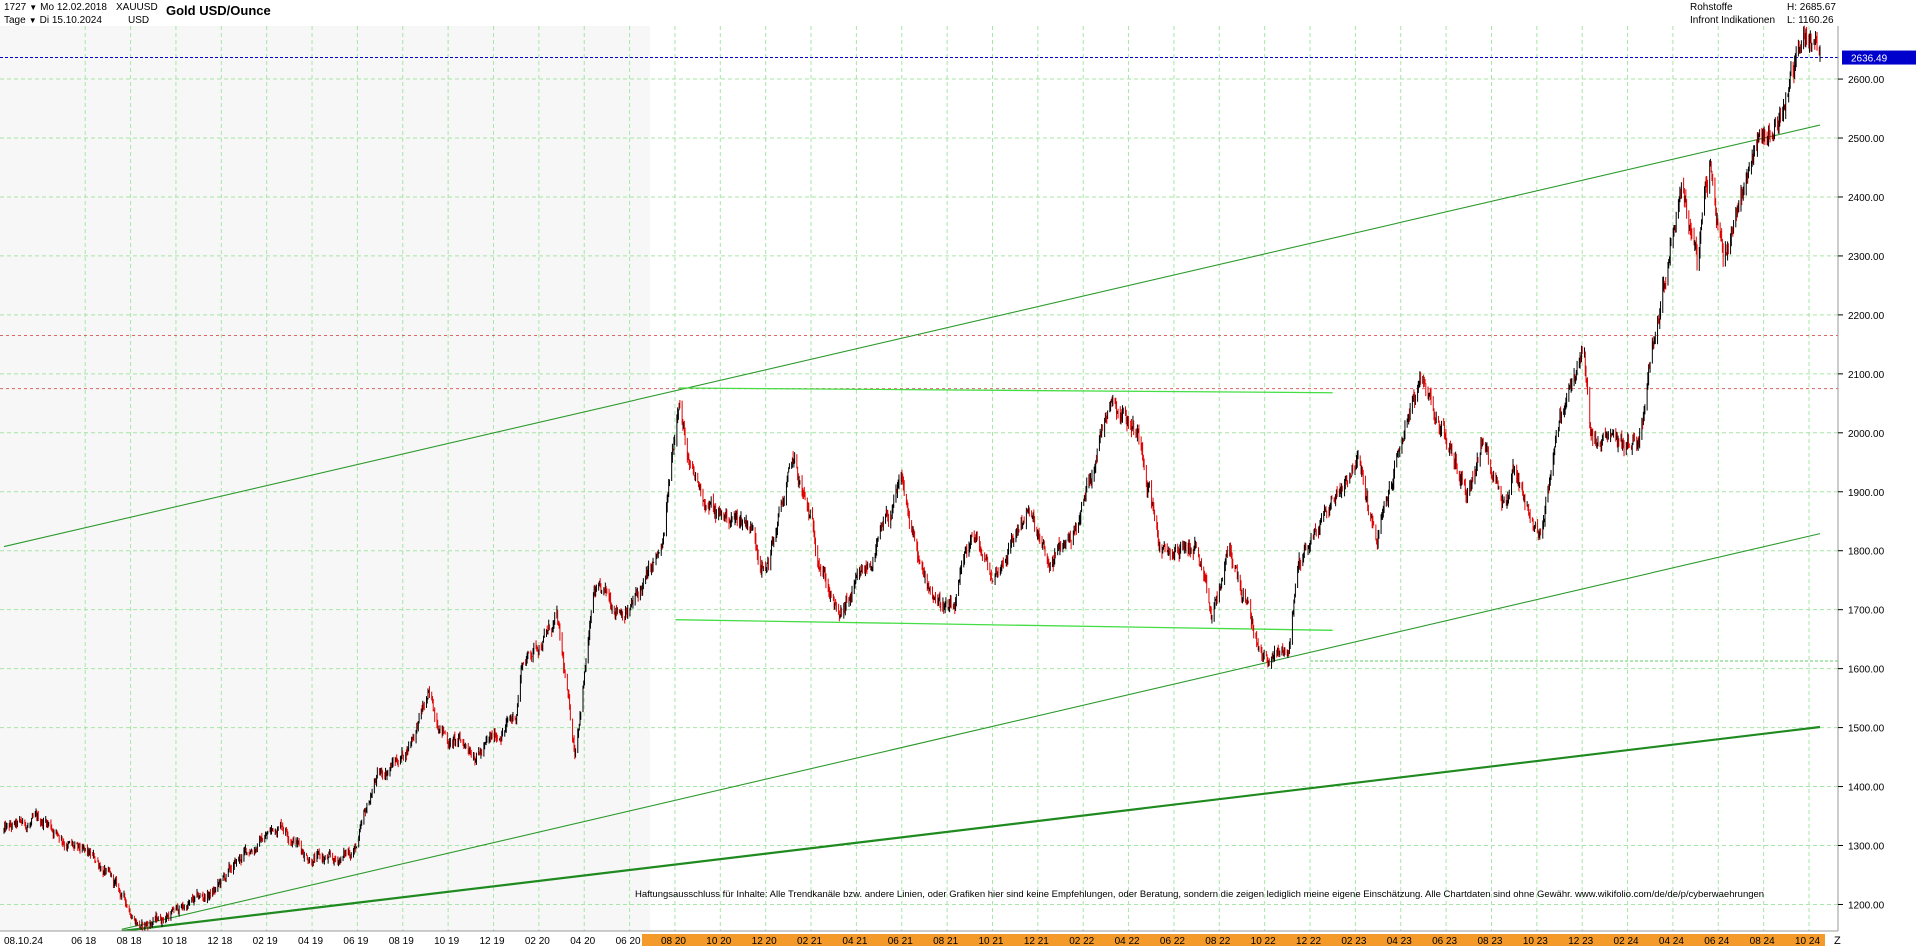  Describe the element at coordinates (1866, 611) in the screenshot. I see `y-tick-label: 1700.00` at that location.